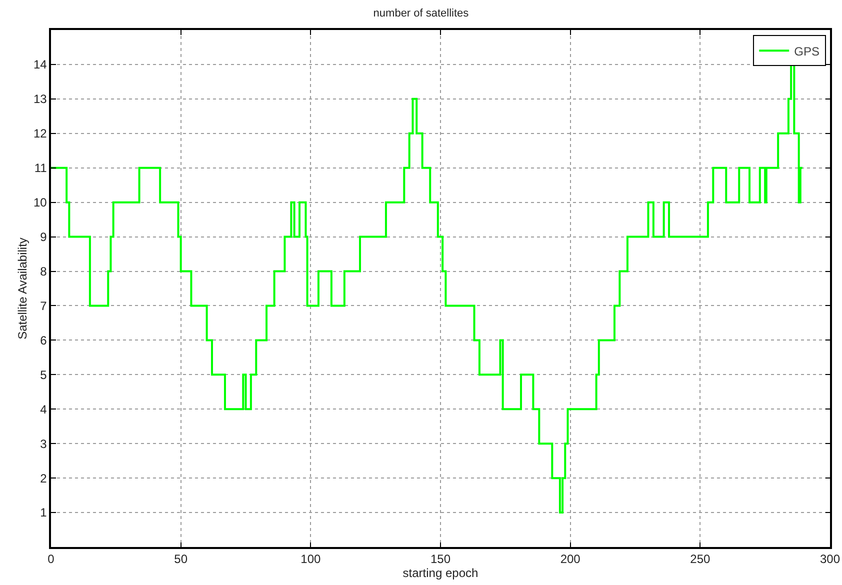 The height and width of the screenshot is (585, 842). I want to click on legend-label: GPS, so click(807, 51).